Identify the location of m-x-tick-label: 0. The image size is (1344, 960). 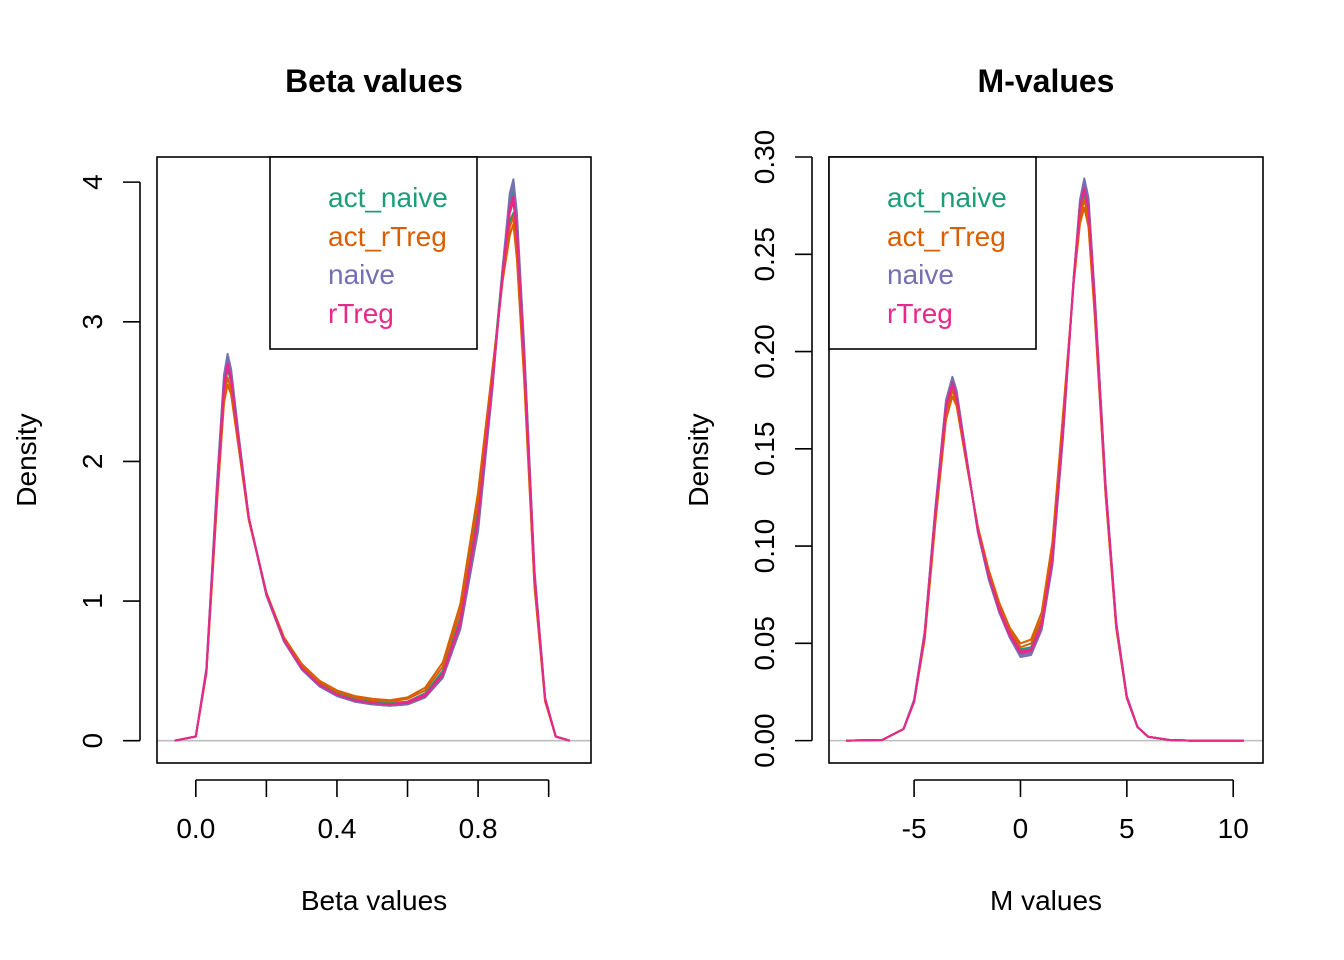
(1021, 828).